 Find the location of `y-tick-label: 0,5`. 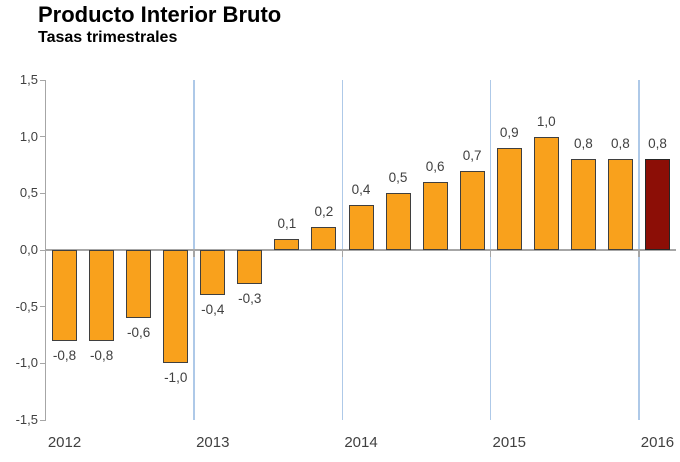

y-tick-label: 0,5 is located at coordinates (28, 193).